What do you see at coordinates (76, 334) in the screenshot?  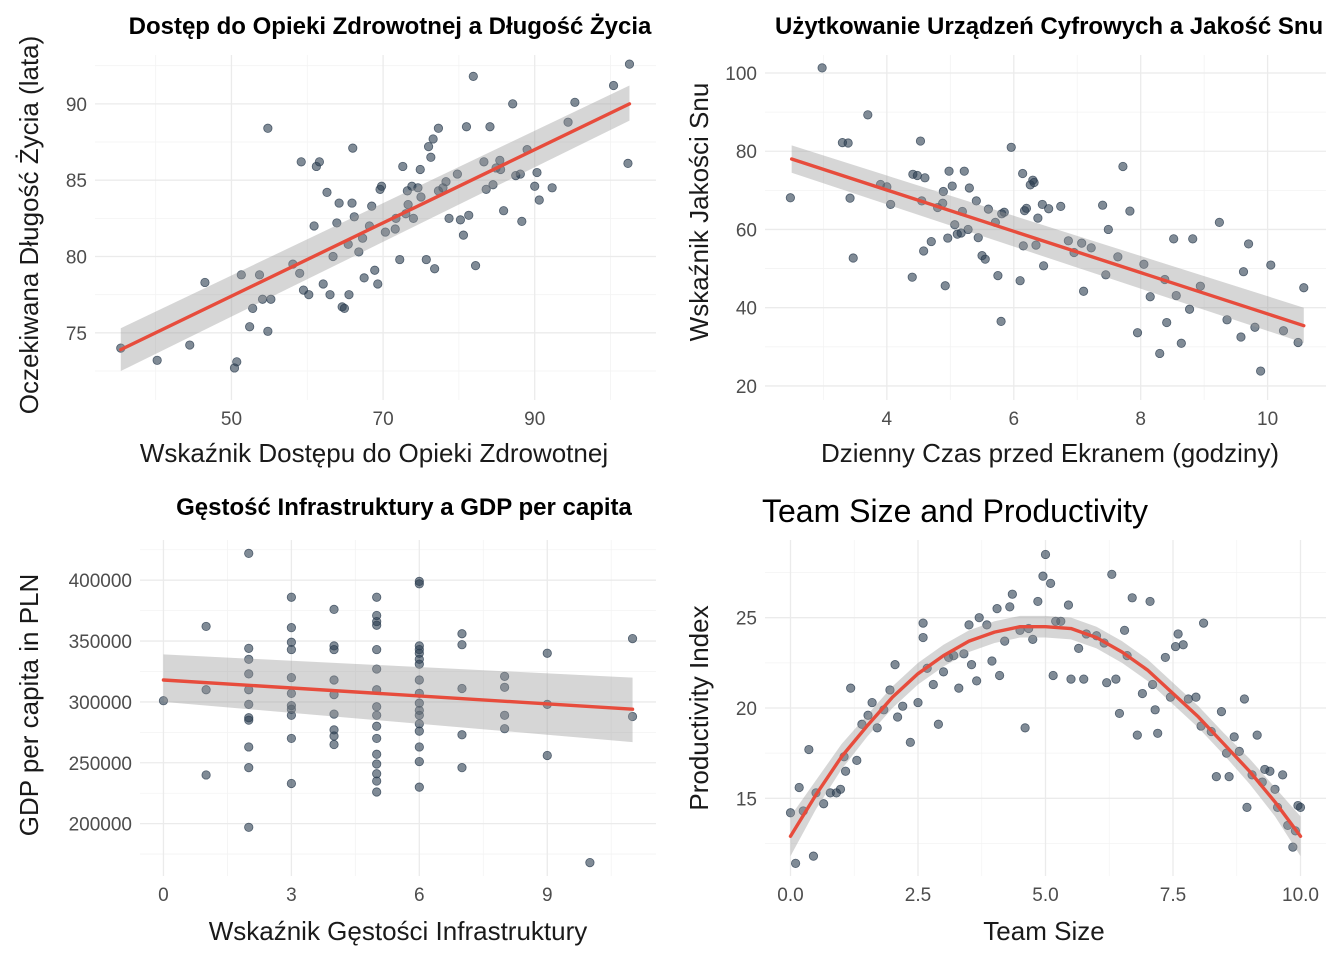 I see `y-tick-label: 75` at bounding box center [76, 334].